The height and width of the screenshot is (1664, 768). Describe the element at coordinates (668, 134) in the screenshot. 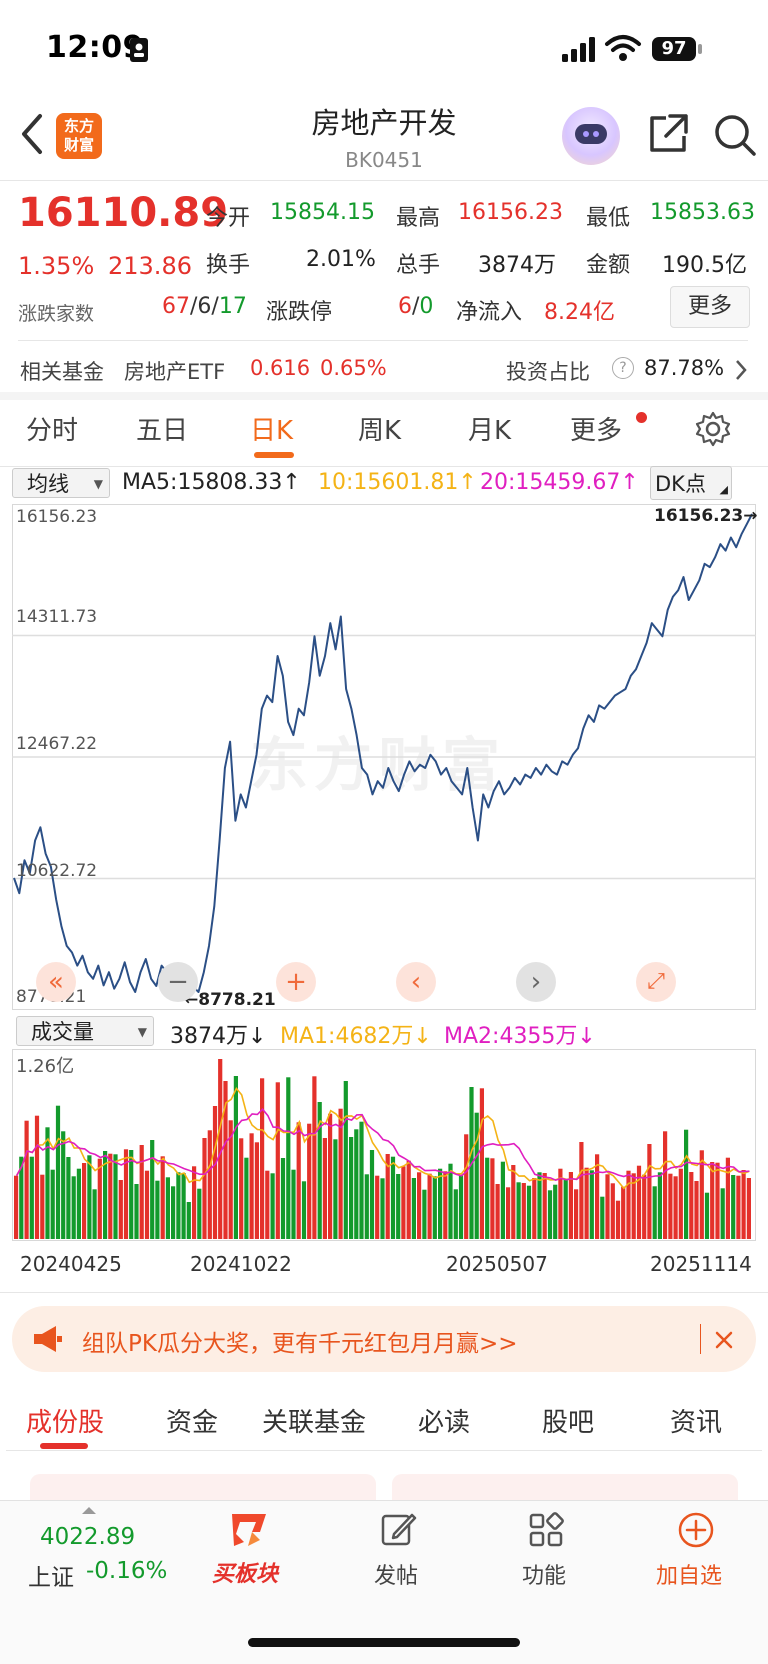

I see `share-icon` at that location.